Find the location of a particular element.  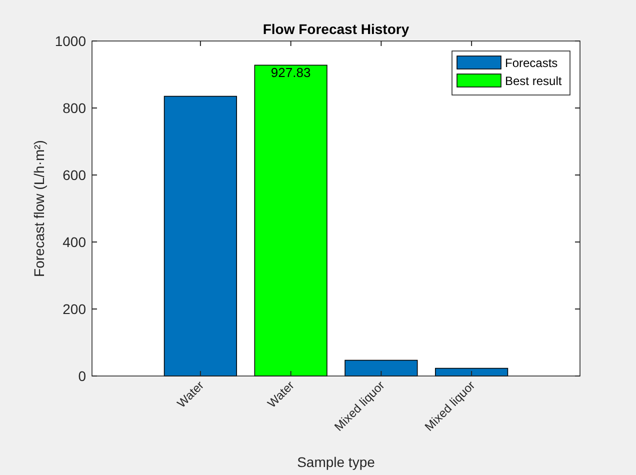

y-tick-label: 200 is located at coordinates (74, 309).